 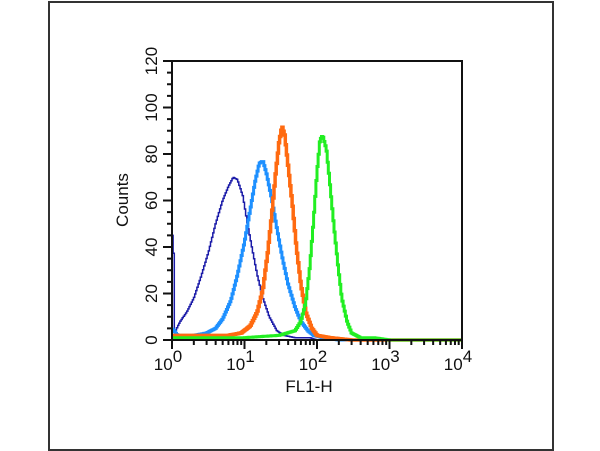 What do you see at coordinates (308, 386) in the screenshot?
I see `x-axis-title: FL1-H` at bounding box center [308, 386].